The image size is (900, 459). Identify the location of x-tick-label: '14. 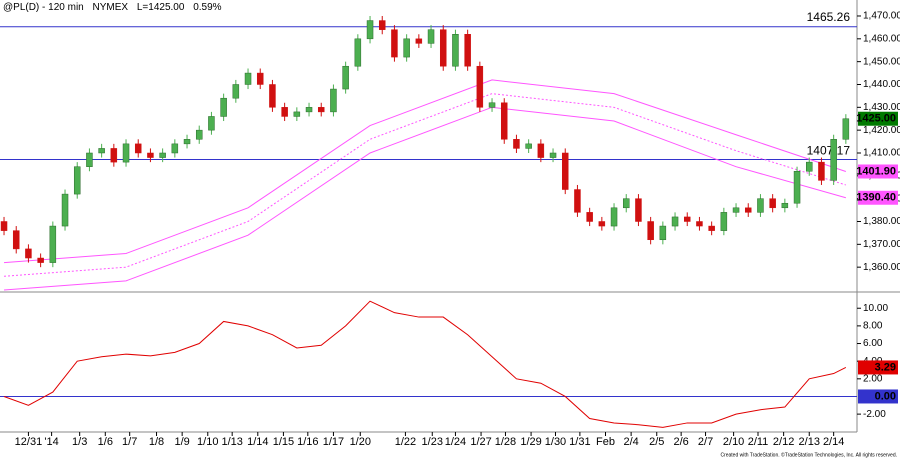
(51, 442).